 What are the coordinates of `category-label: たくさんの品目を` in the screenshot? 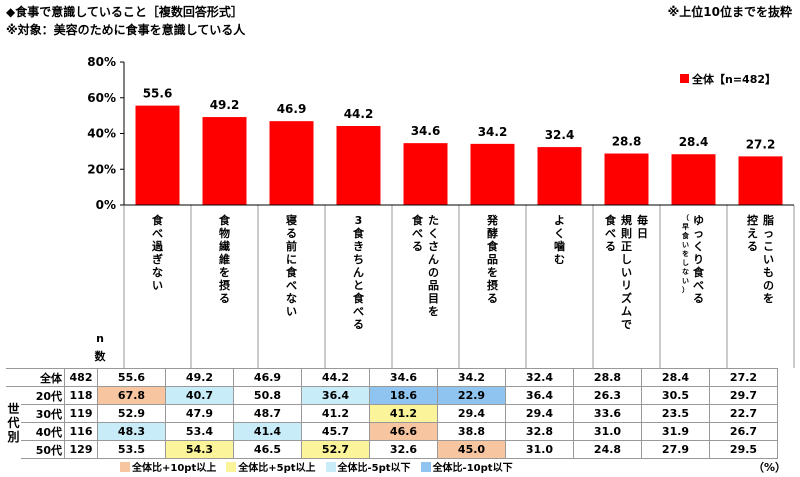 It's located at (433, 266).